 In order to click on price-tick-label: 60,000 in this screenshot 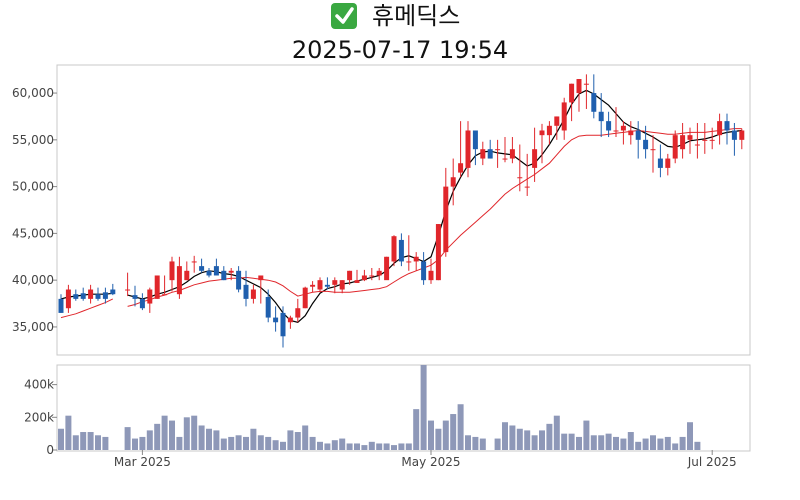, I will do `click(33, 93)`.